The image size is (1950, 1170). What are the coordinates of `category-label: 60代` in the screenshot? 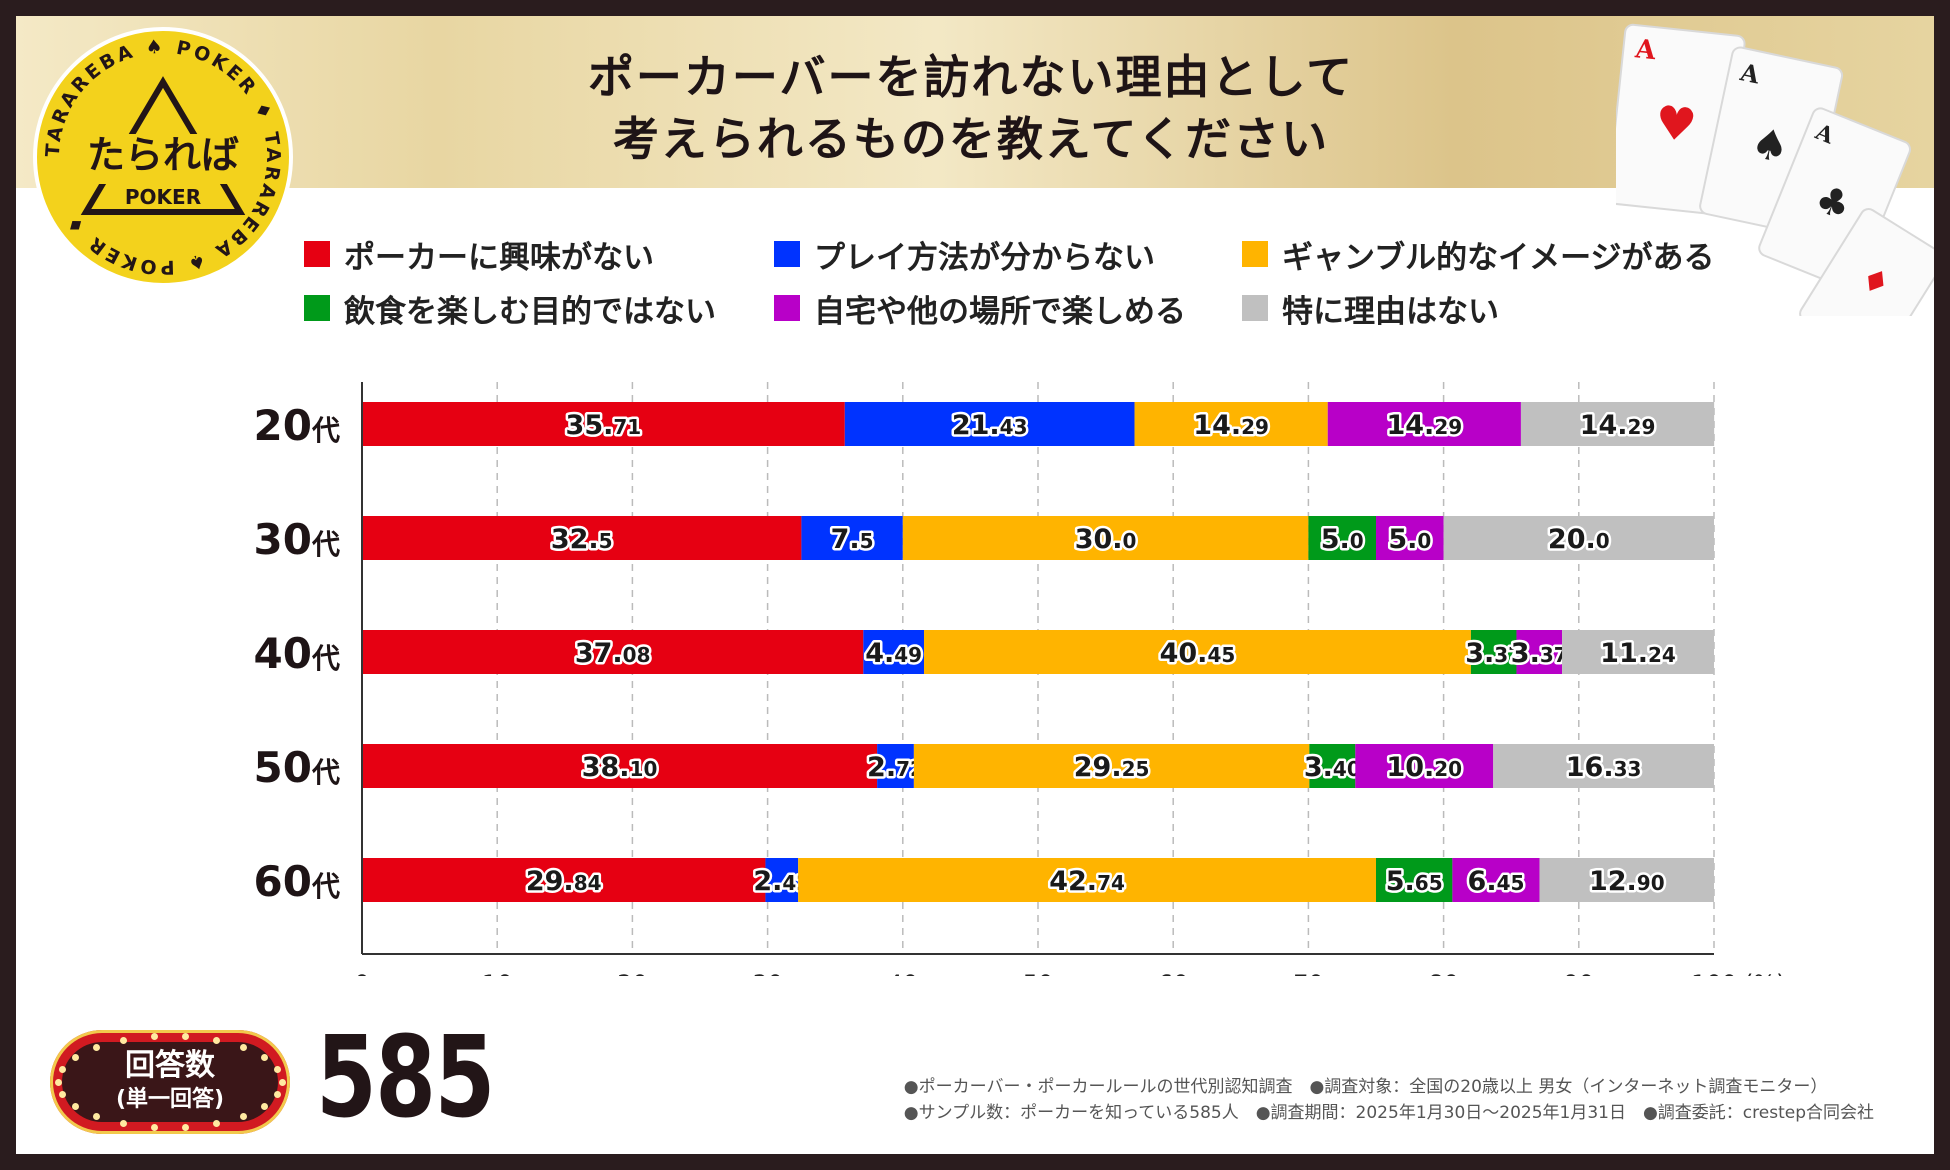 It's located at (297, 881).